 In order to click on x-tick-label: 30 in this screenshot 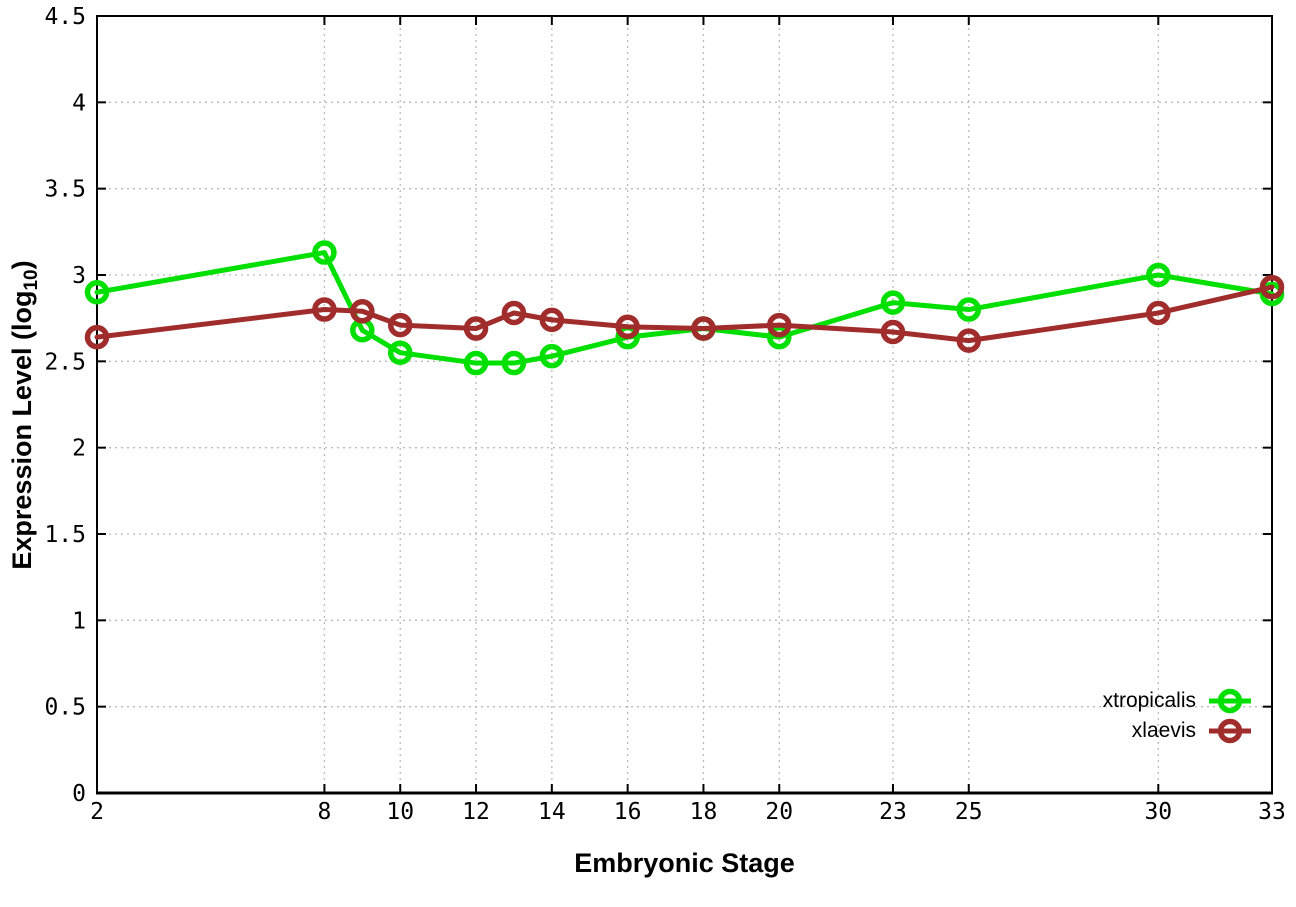, I will do `click(1158, 812)`.